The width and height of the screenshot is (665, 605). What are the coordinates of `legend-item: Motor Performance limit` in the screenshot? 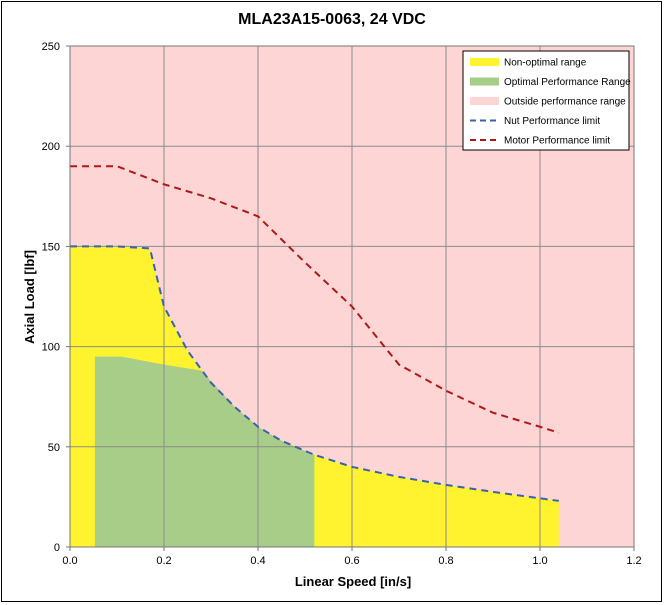 It's located at (540, 141).